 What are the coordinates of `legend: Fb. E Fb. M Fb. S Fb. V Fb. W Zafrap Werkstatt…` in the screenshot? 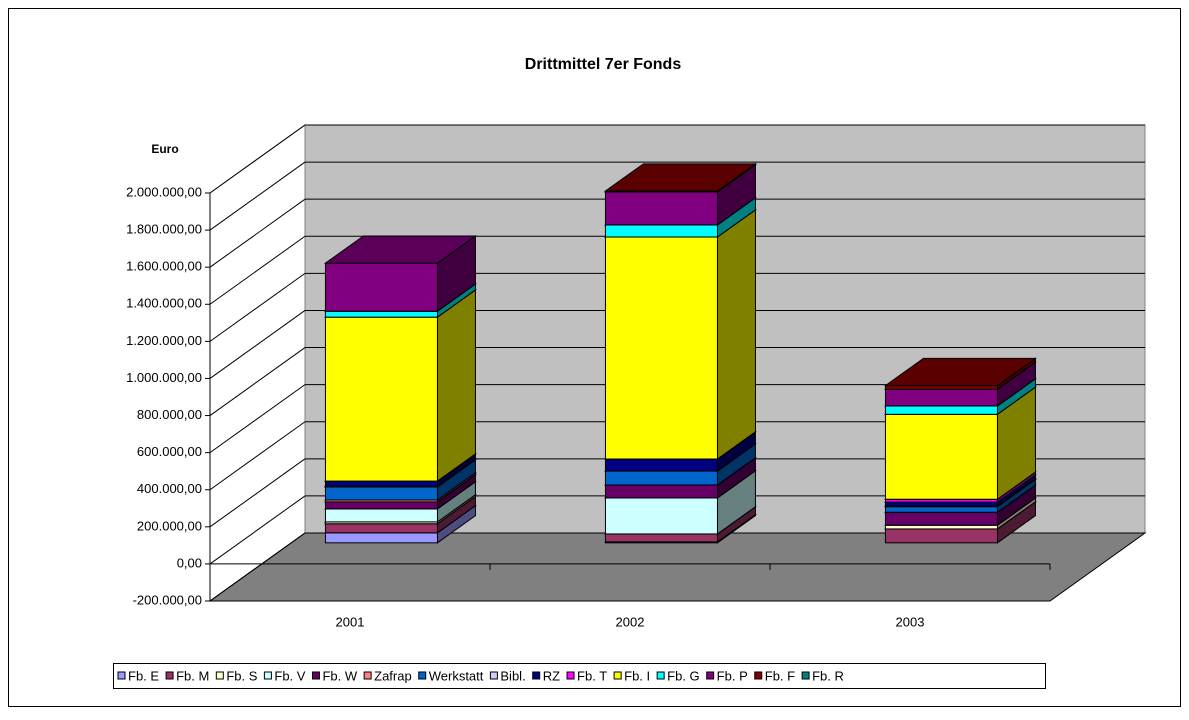 It's located at (579, 676).